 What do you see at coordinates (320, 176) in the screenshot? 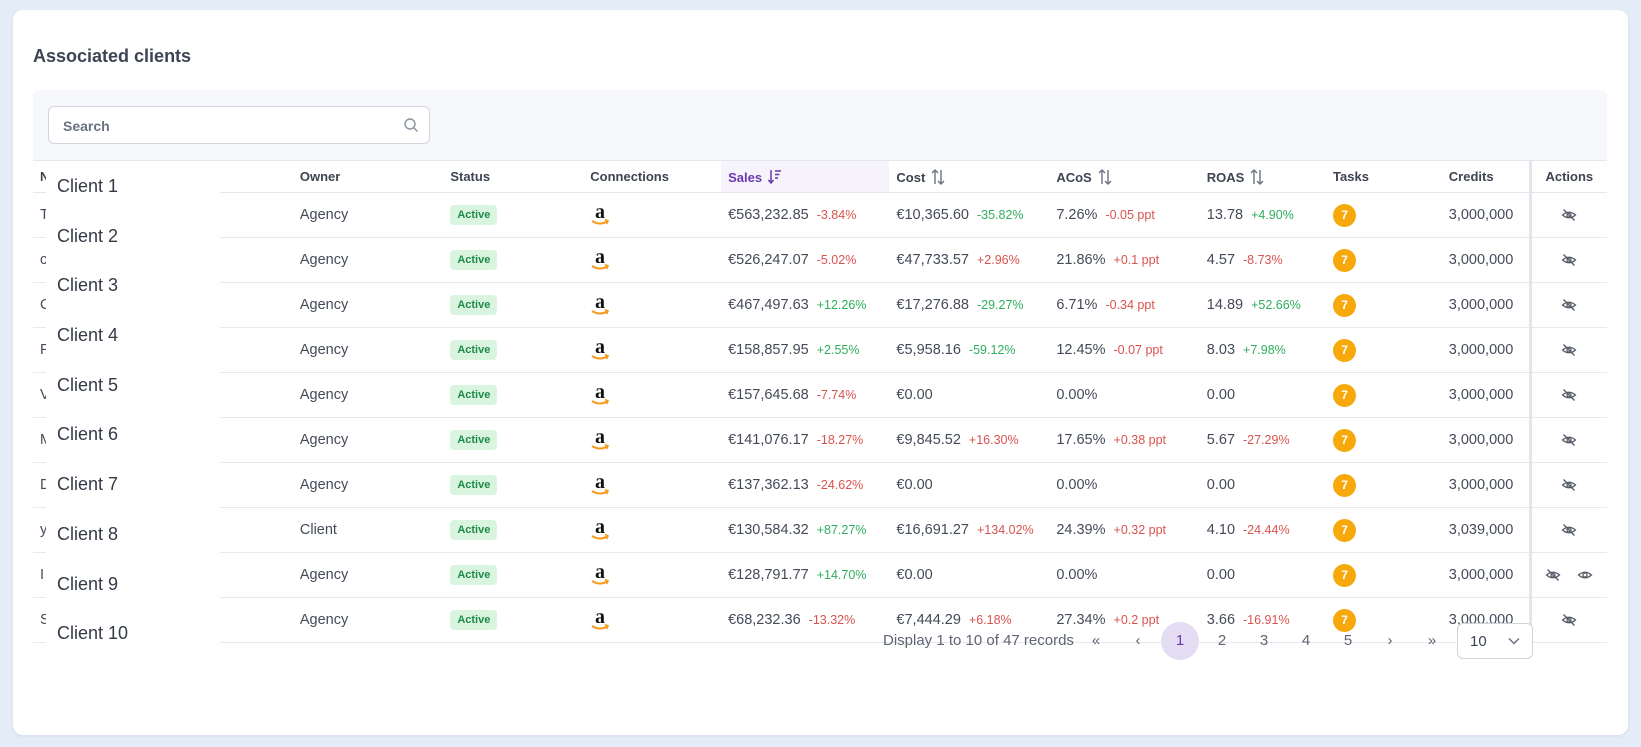
I see `column-label-owner: Owner` at bounding box center [320, 176].